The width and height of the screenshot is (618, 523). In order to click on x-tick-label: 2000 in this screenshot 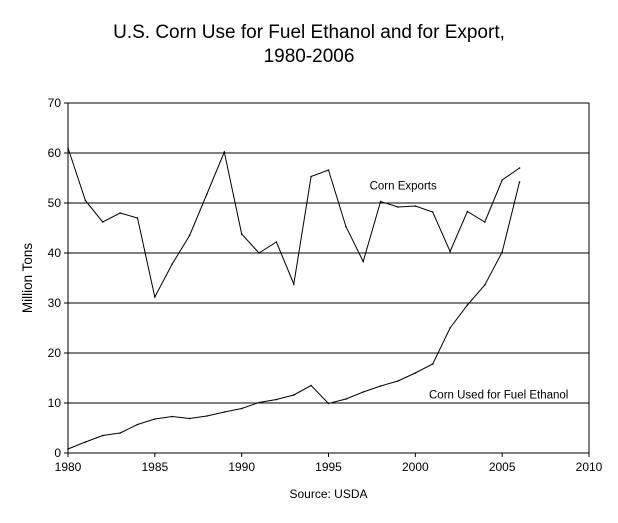, I will do `click(415, 467)`.